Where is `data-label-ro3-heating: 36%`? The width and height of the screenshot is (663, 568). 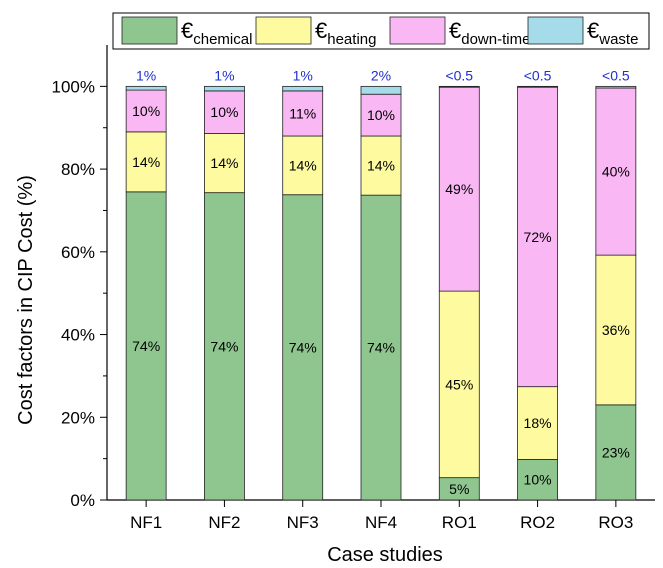 data-label-ro3-heating: 36% is located at coordinates (616, 330).